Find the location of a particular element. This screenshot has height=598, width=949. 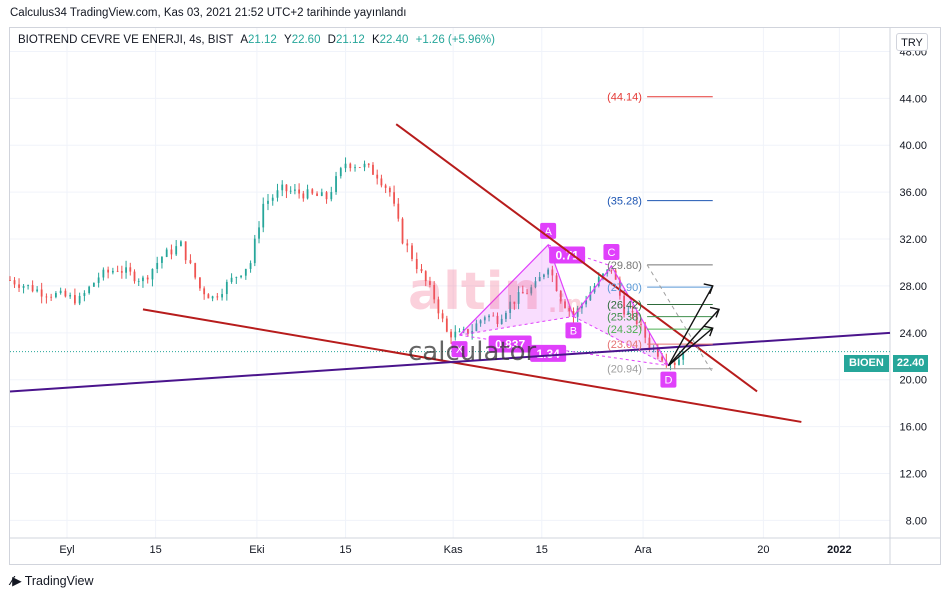

pattern-point-x: X is located at coordinates (459, 349).